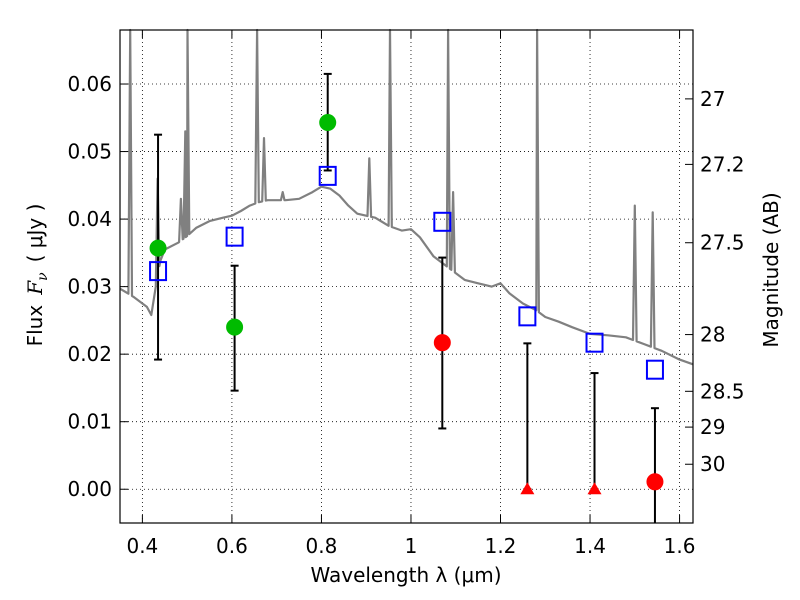 Image resolution: width=800 pixels, height=600 pixels. Describe the element at coordinates (89, 152) in the screenshot. I see `y-tick-label: 0.05` at that location.